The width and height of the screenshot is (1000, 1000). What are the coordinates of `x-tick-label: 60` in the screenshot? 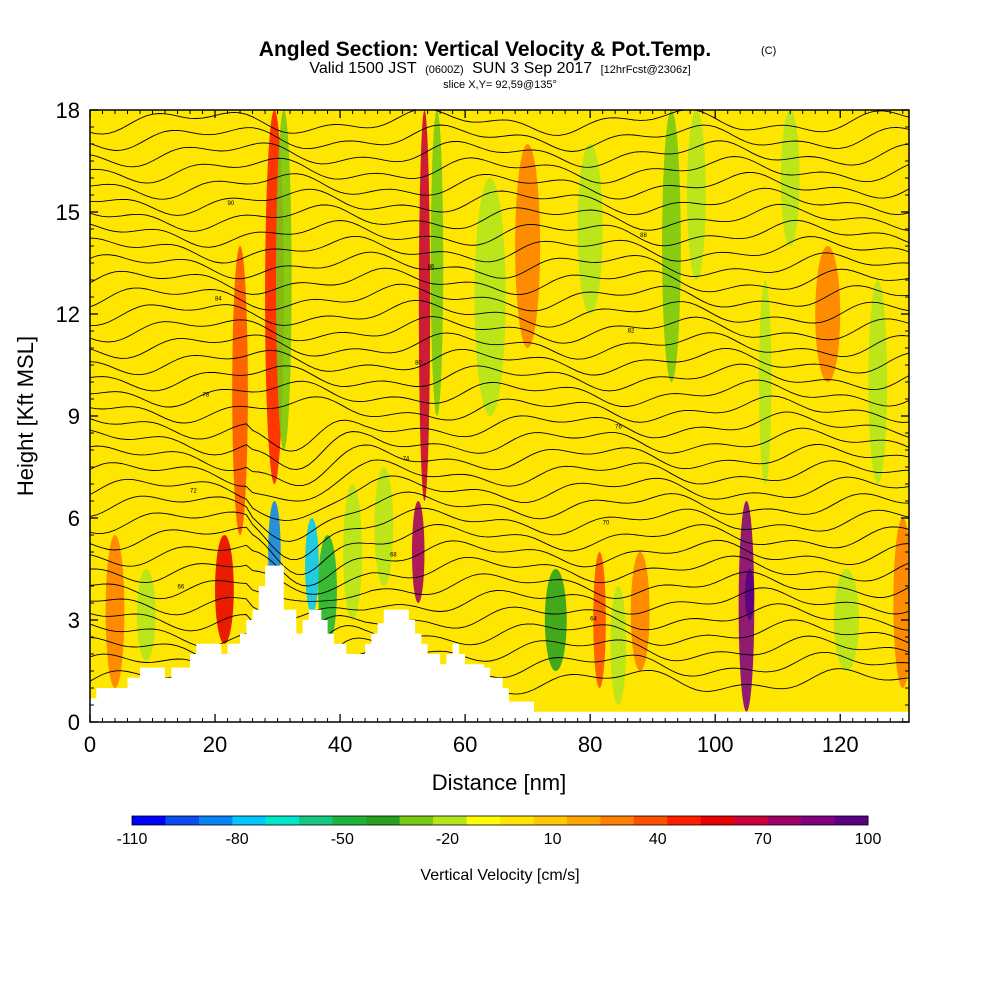 It's located at (465, 744).